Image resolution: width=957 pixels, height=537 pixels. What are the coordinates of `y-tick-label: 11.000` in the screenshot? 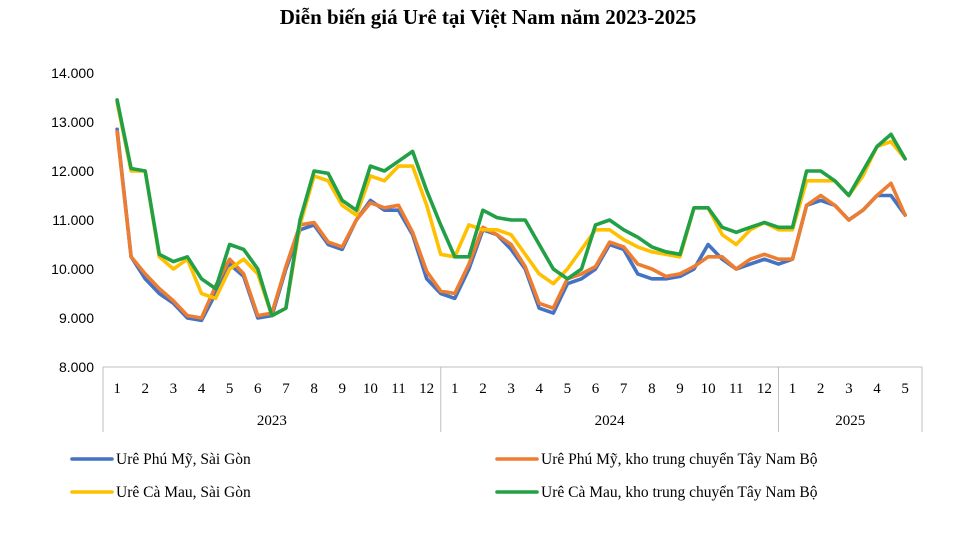 It's located at (73, 220).